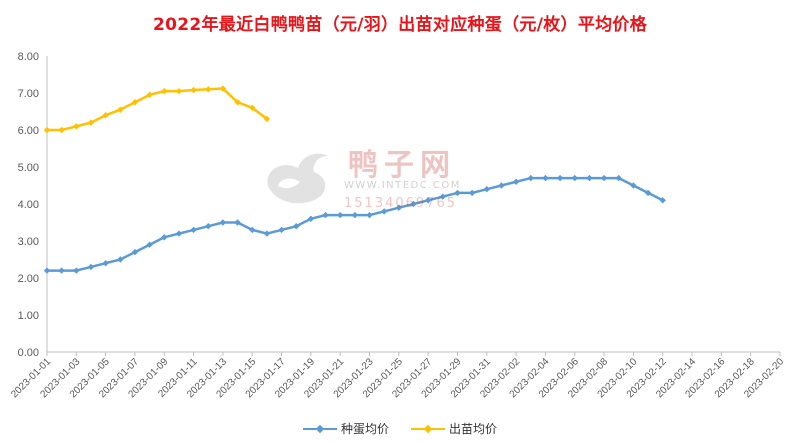 The image size is (800, 443). What do you see at coordinates (28, 316) in the screenshot?
I see `y-tick-label: 1.00` at bounding box center [28, 316].